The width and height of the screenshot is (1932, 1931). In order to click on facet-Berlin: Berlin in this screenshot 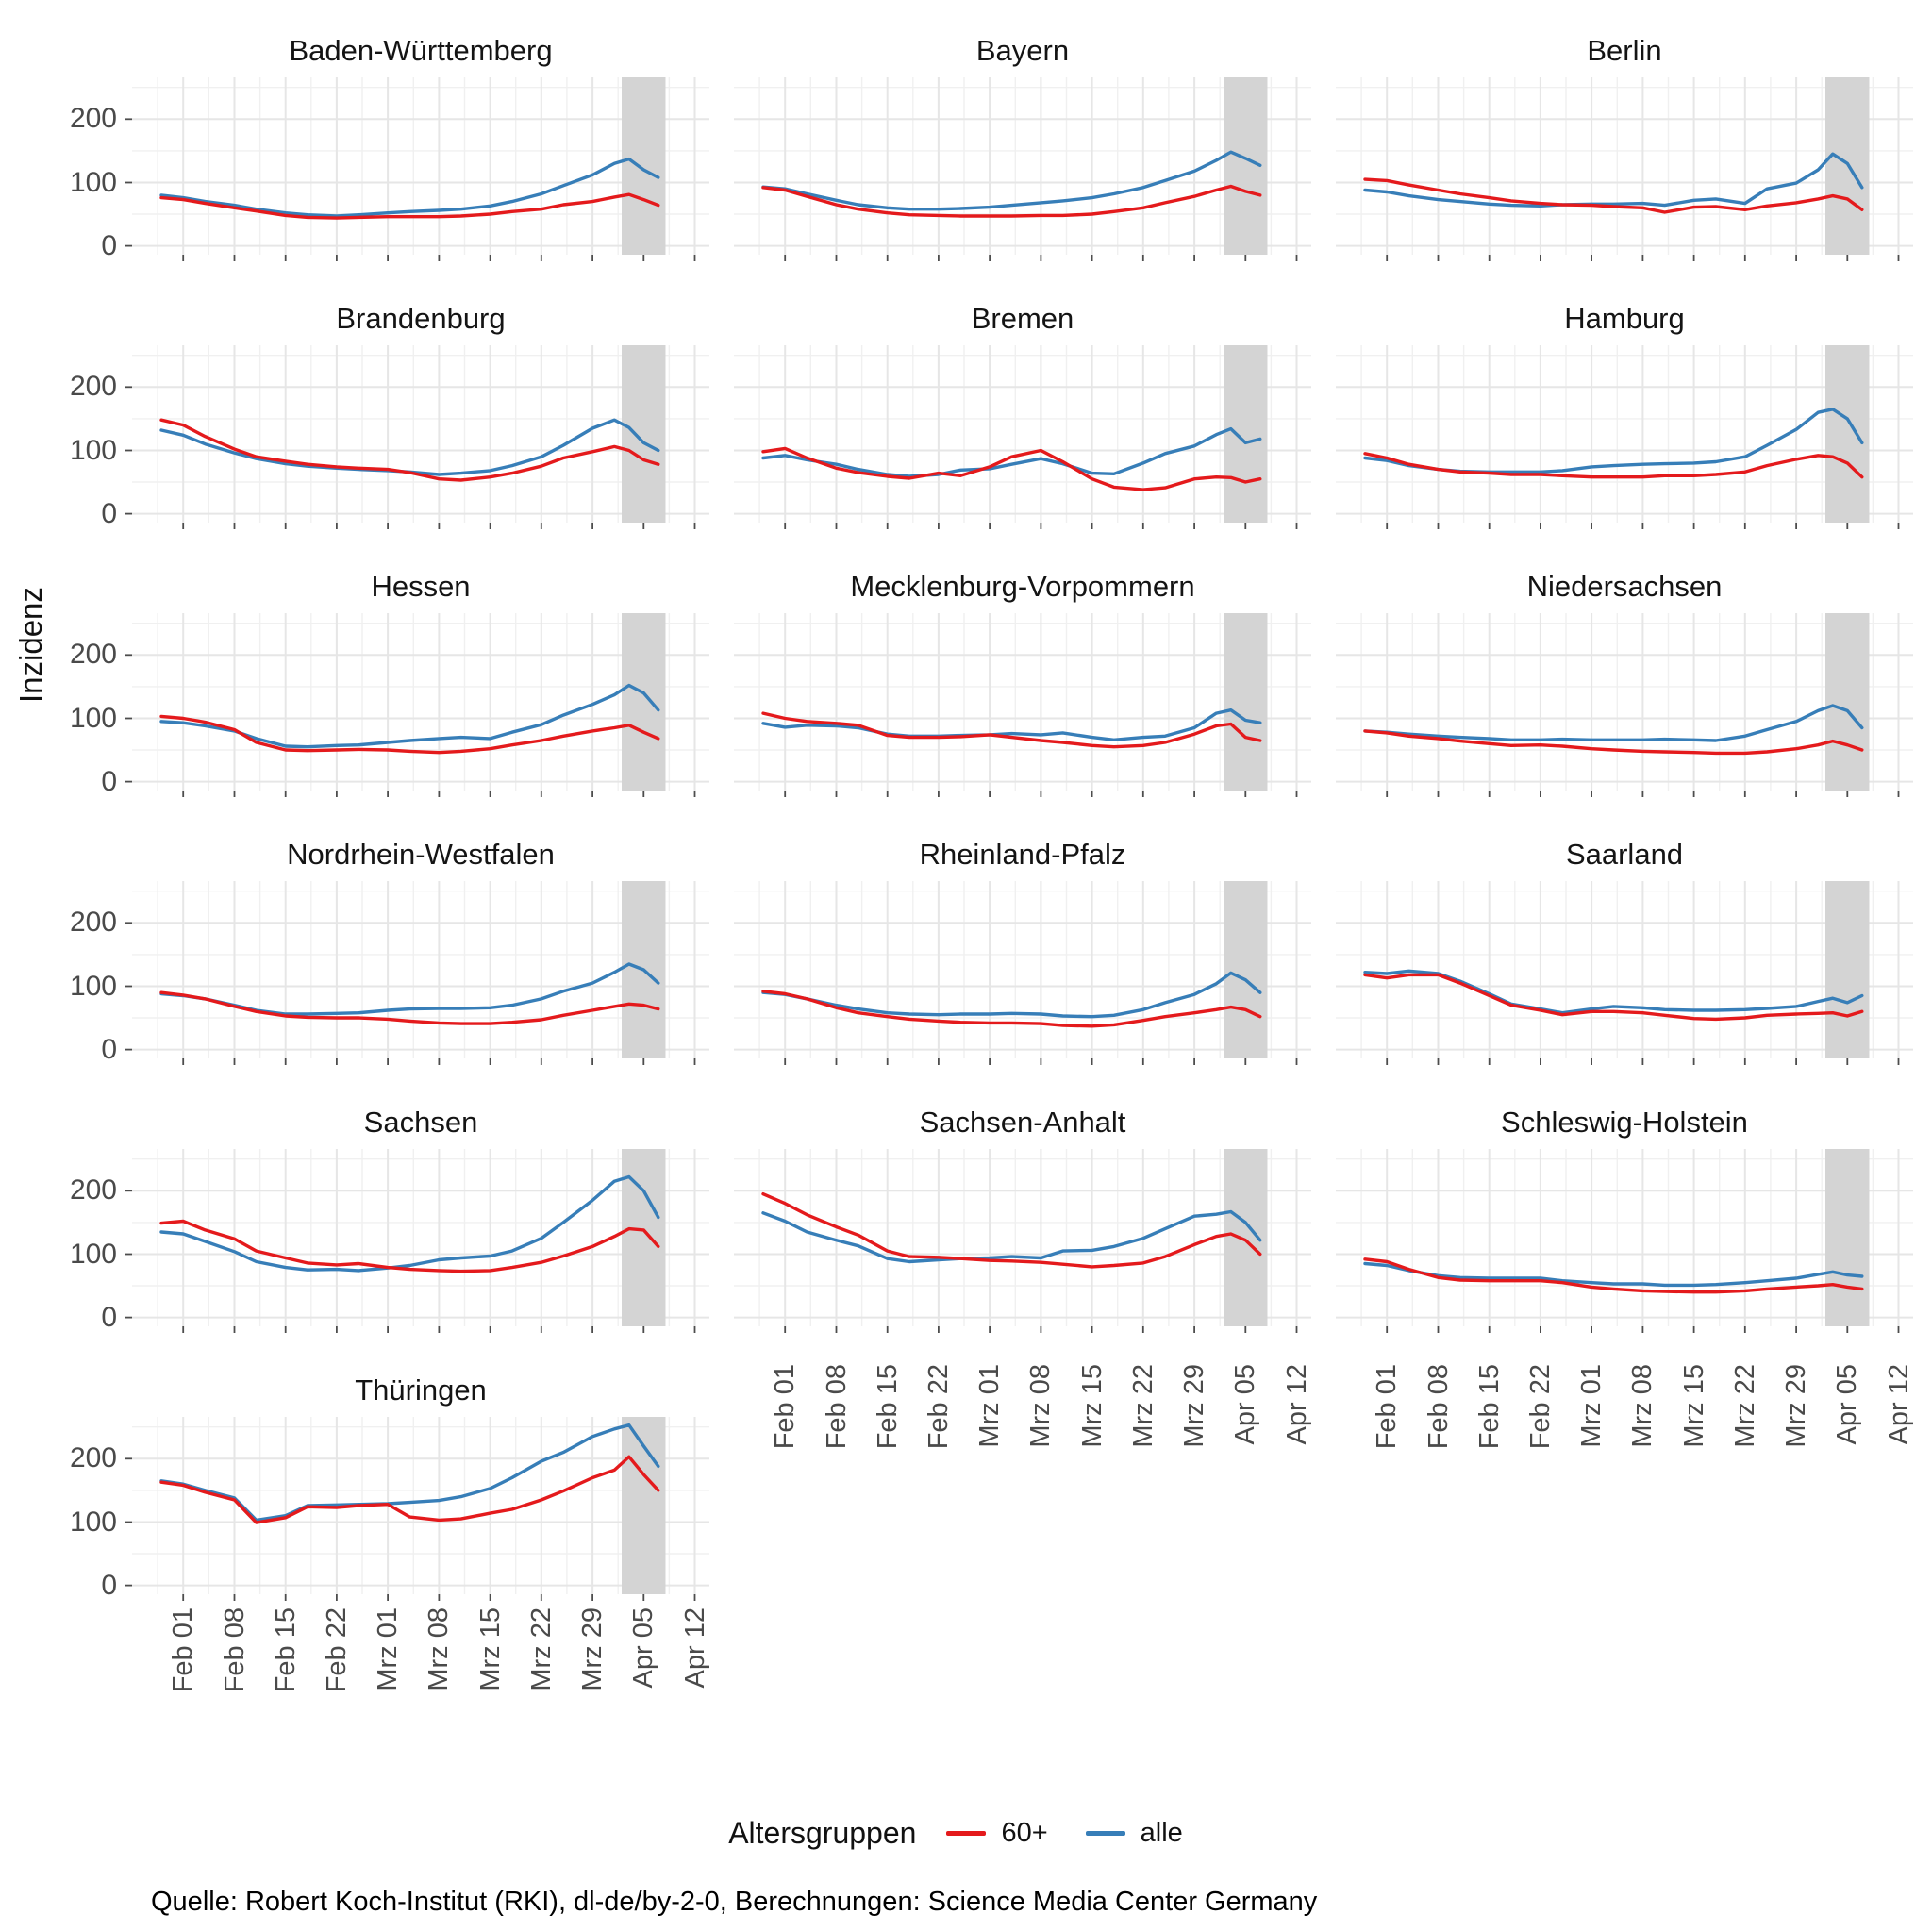, I will do `click(1625, 140)`.